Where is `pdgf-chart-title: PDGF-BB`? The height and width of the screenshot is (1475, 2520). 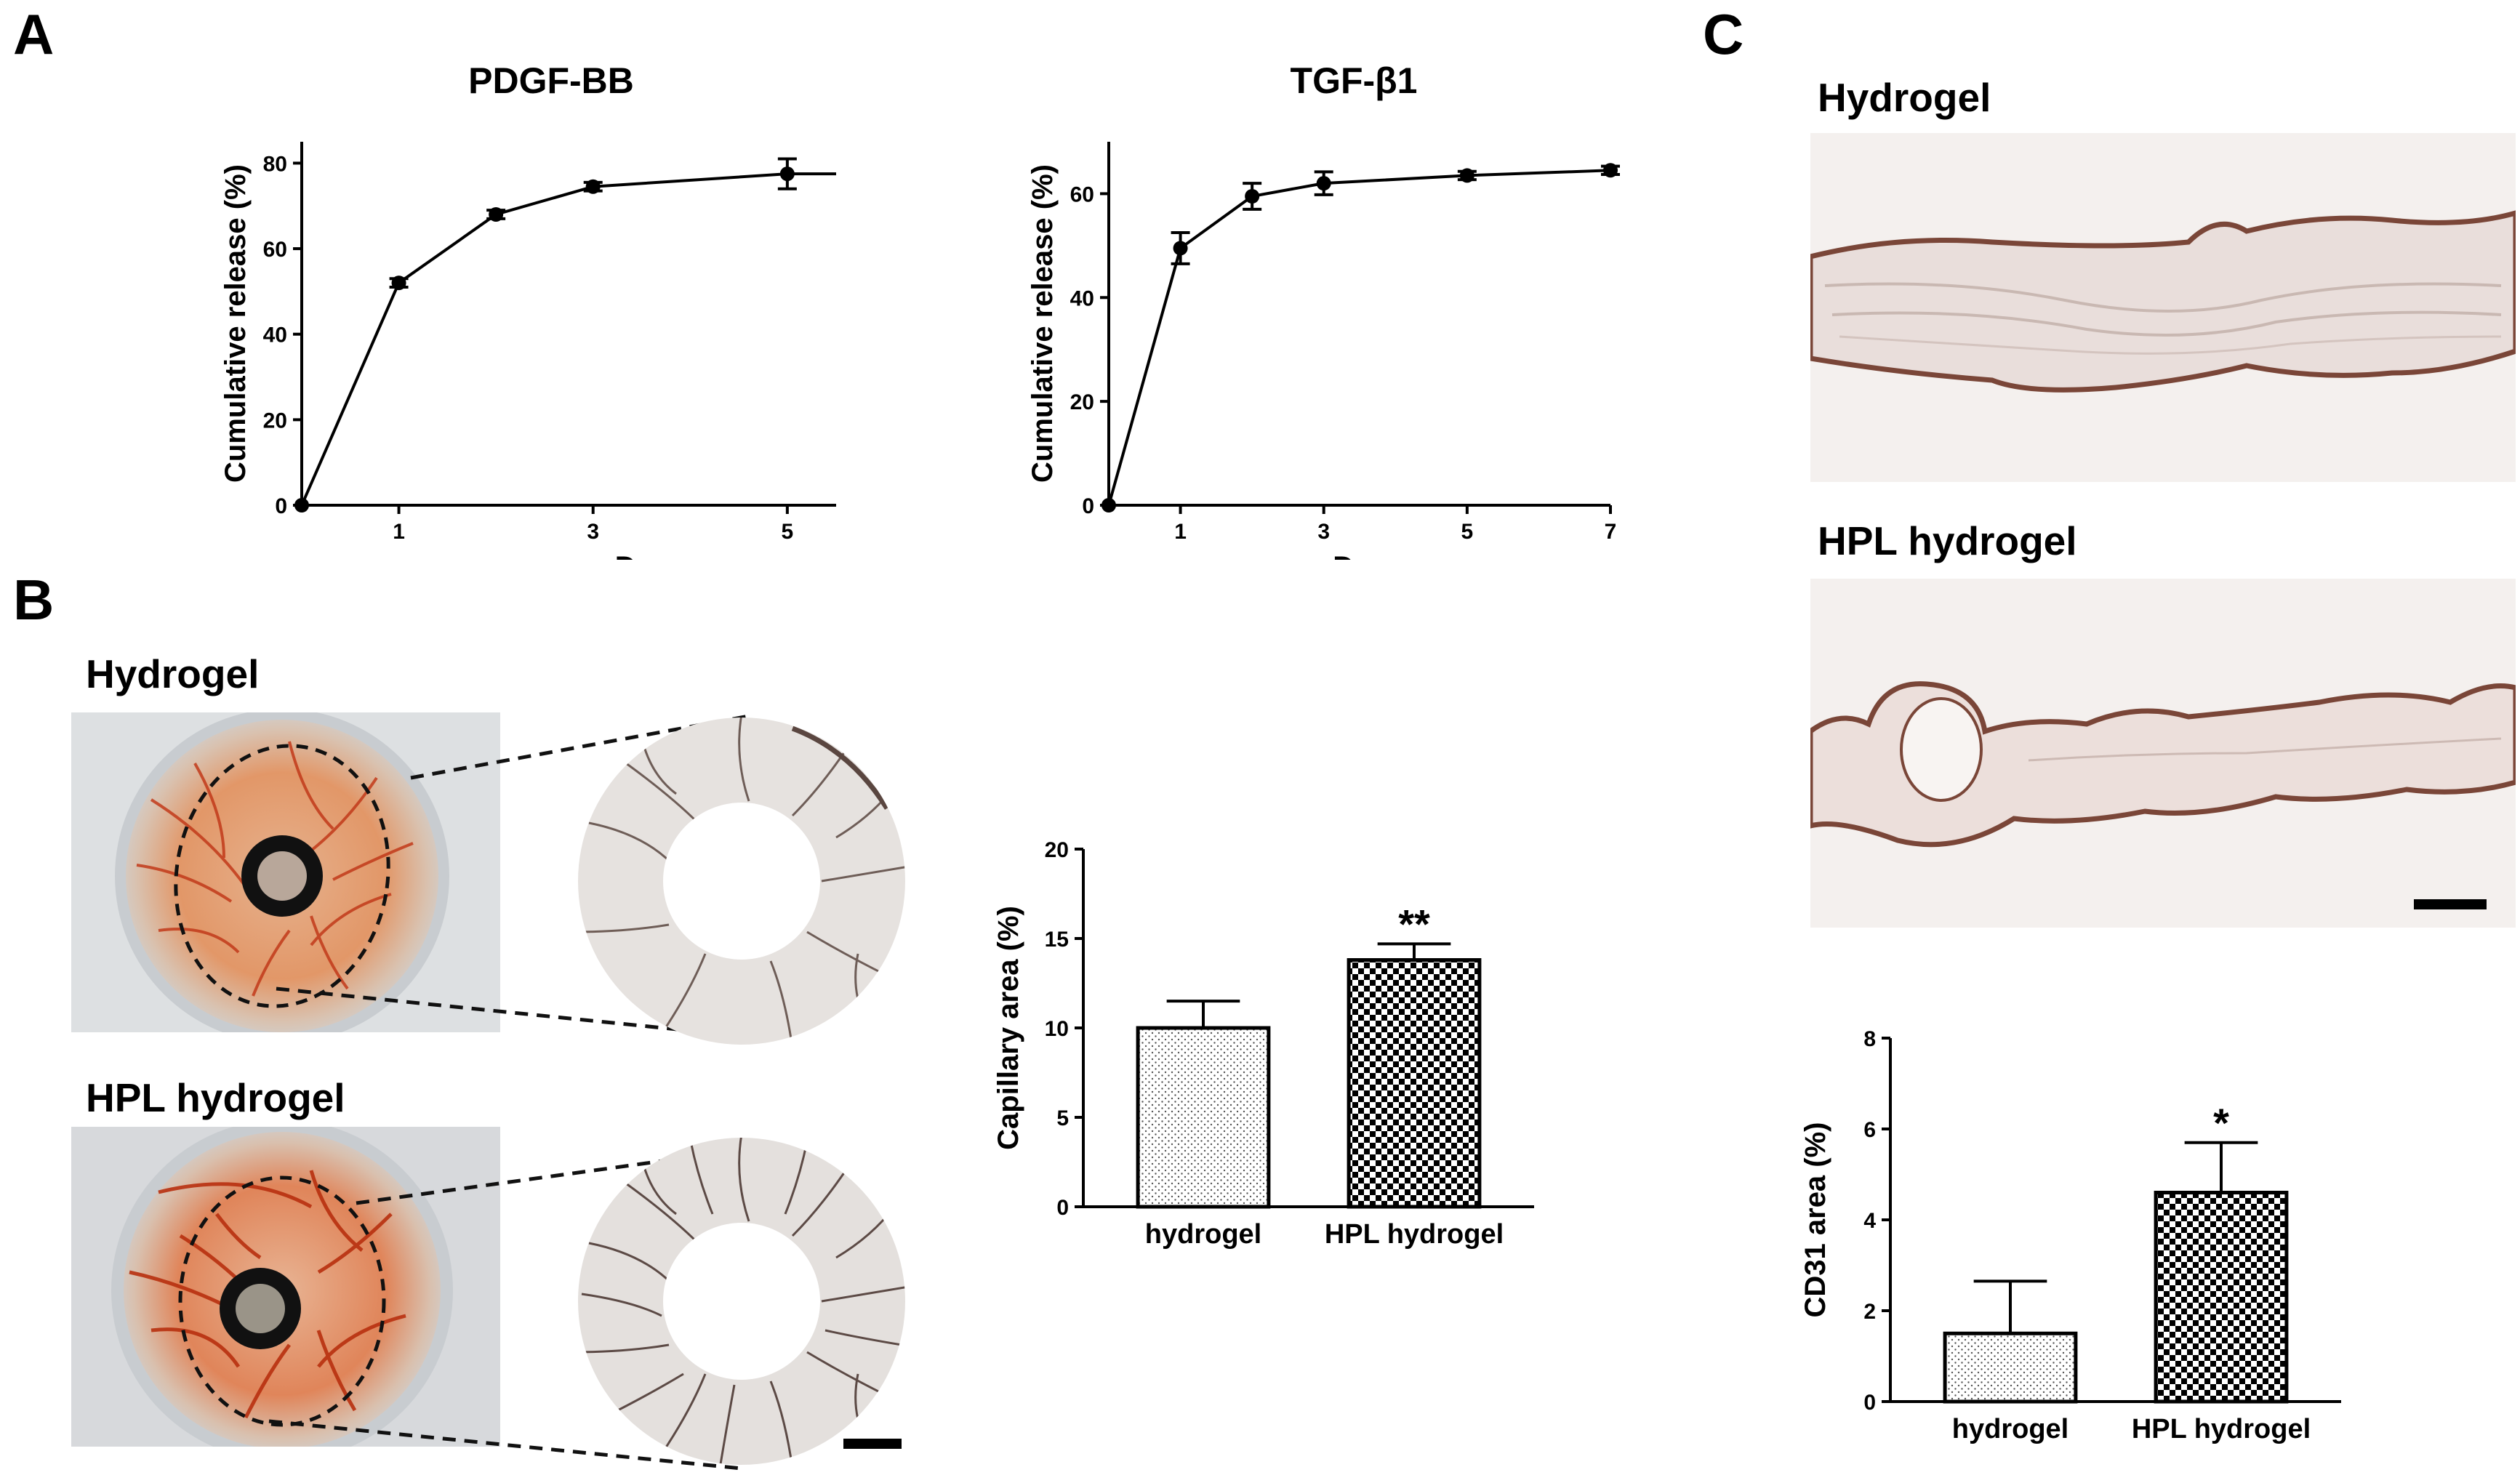
pdgf-chart-title: PDGF-BB is located at coordinates (551, 80).